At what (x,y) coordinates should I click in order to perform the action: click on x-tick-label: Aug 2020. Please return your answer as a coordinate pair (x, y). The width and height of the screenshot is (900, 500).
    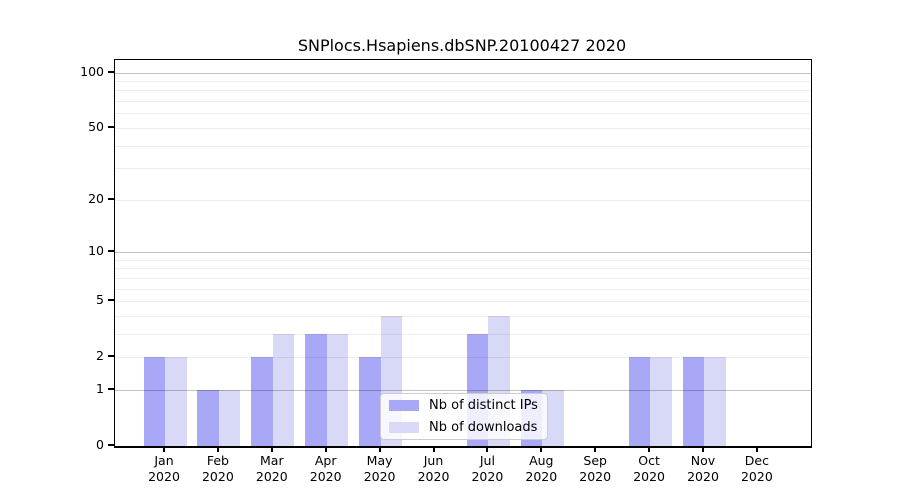
    Looking at the image, I should click on (541, 469).